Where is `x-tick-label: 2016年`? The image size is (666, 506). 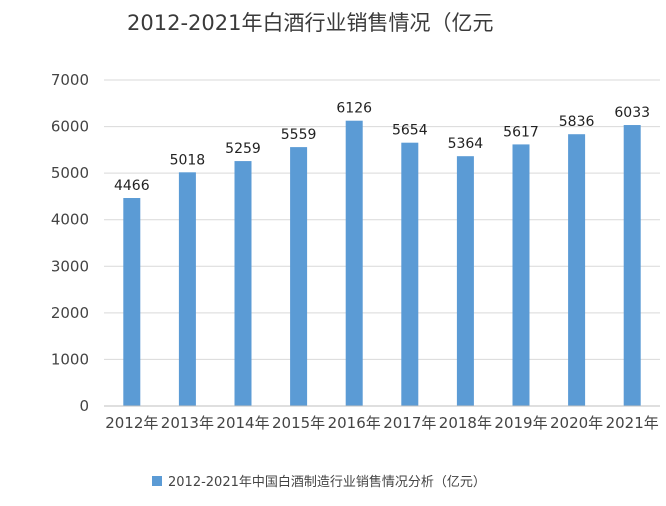 x-tick-label: 2016年 is located at coordinates (354, 423).